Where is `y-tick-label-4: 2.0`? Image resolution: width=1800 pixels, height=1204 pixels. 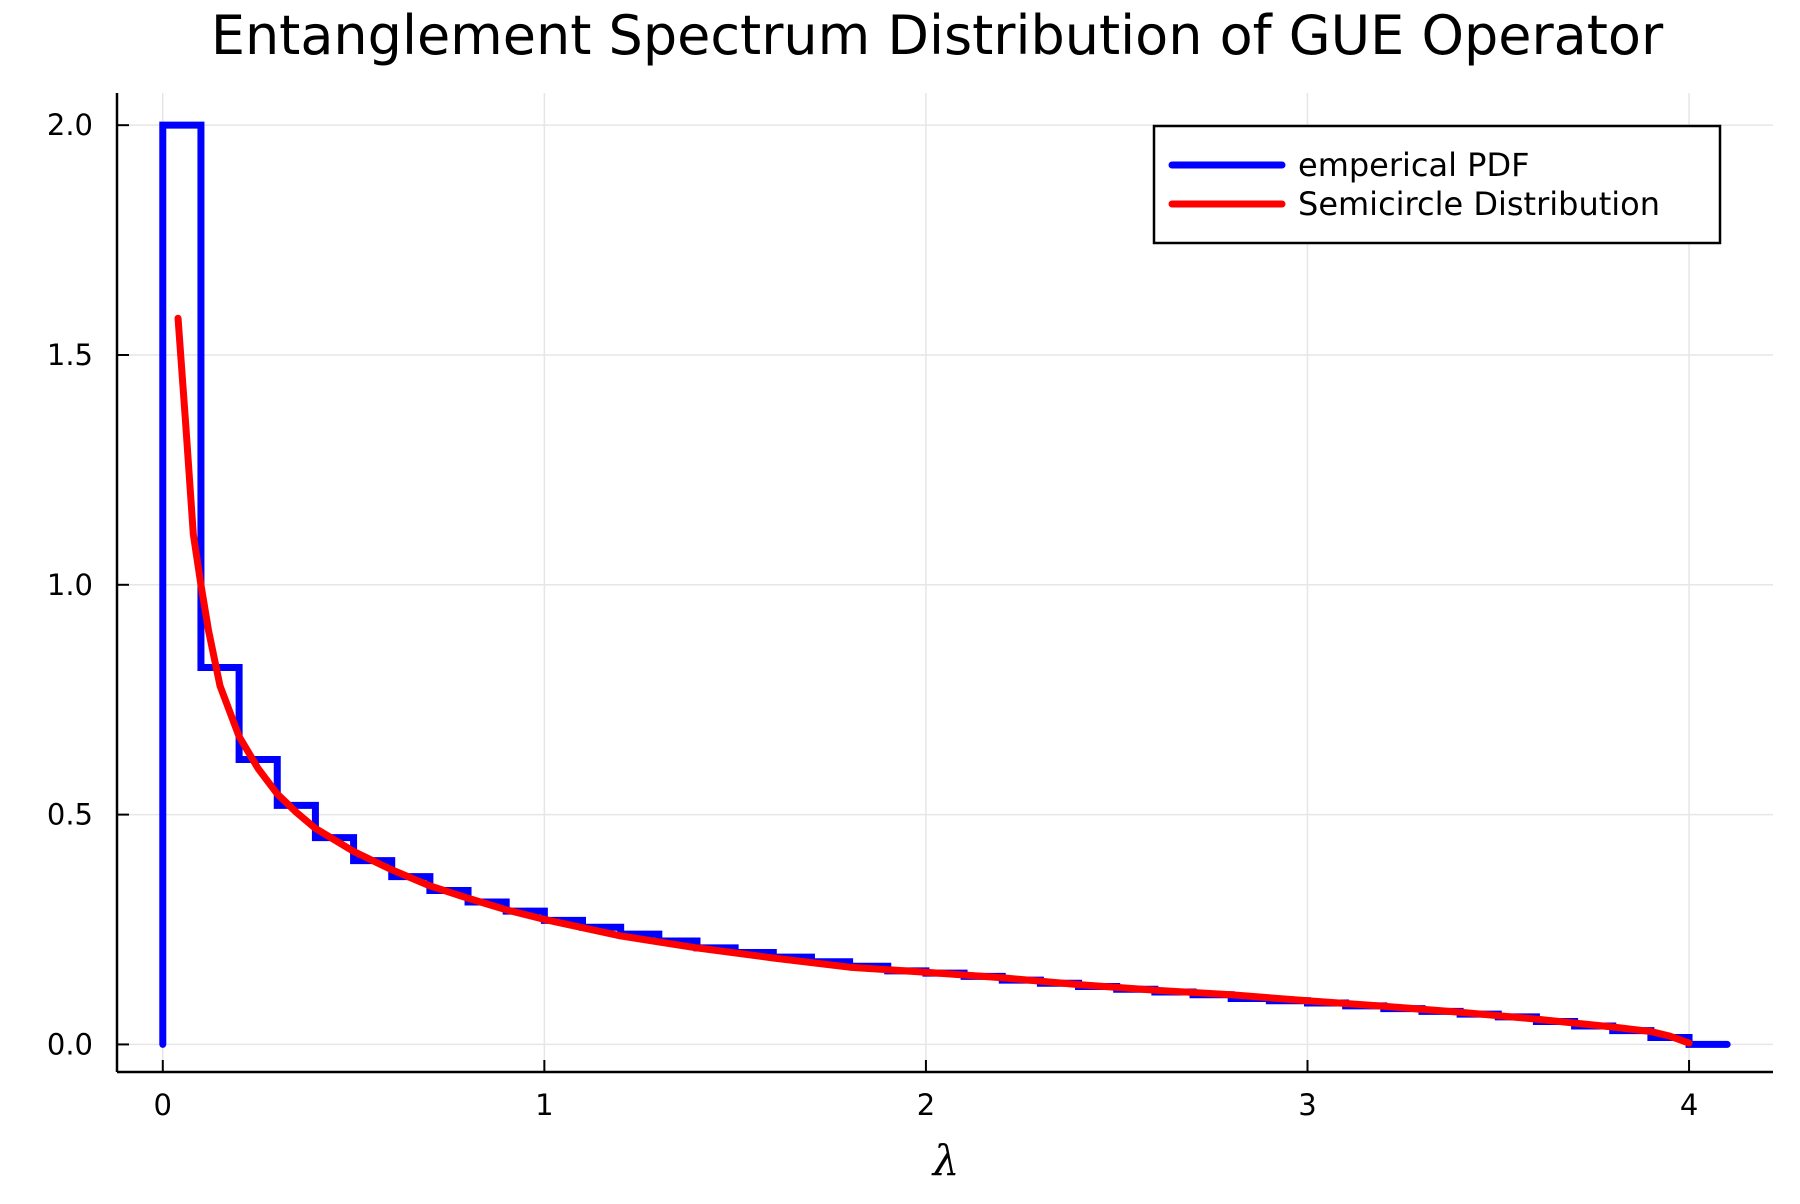 y-tick-label-4: 2.0 is located at coordinates (70, 125).